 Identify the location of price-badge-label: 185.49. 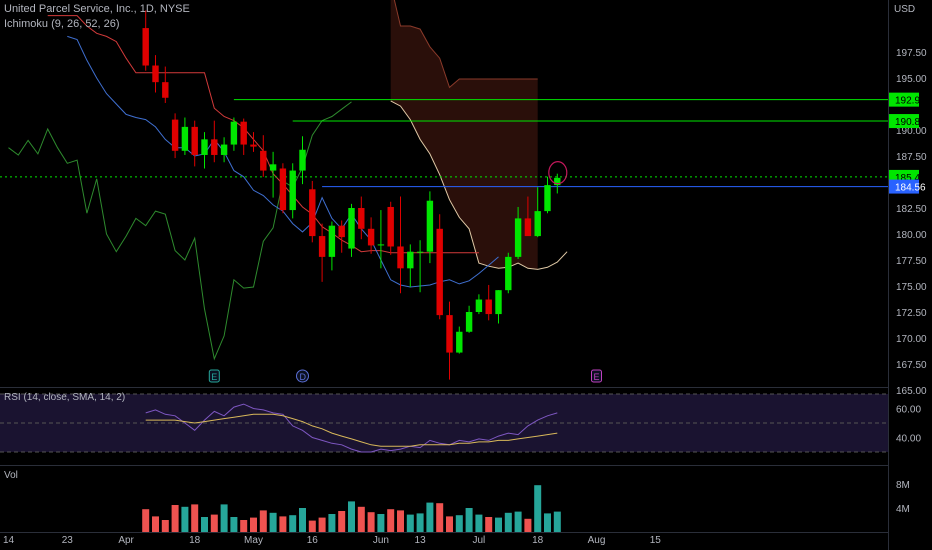
(910, 178).